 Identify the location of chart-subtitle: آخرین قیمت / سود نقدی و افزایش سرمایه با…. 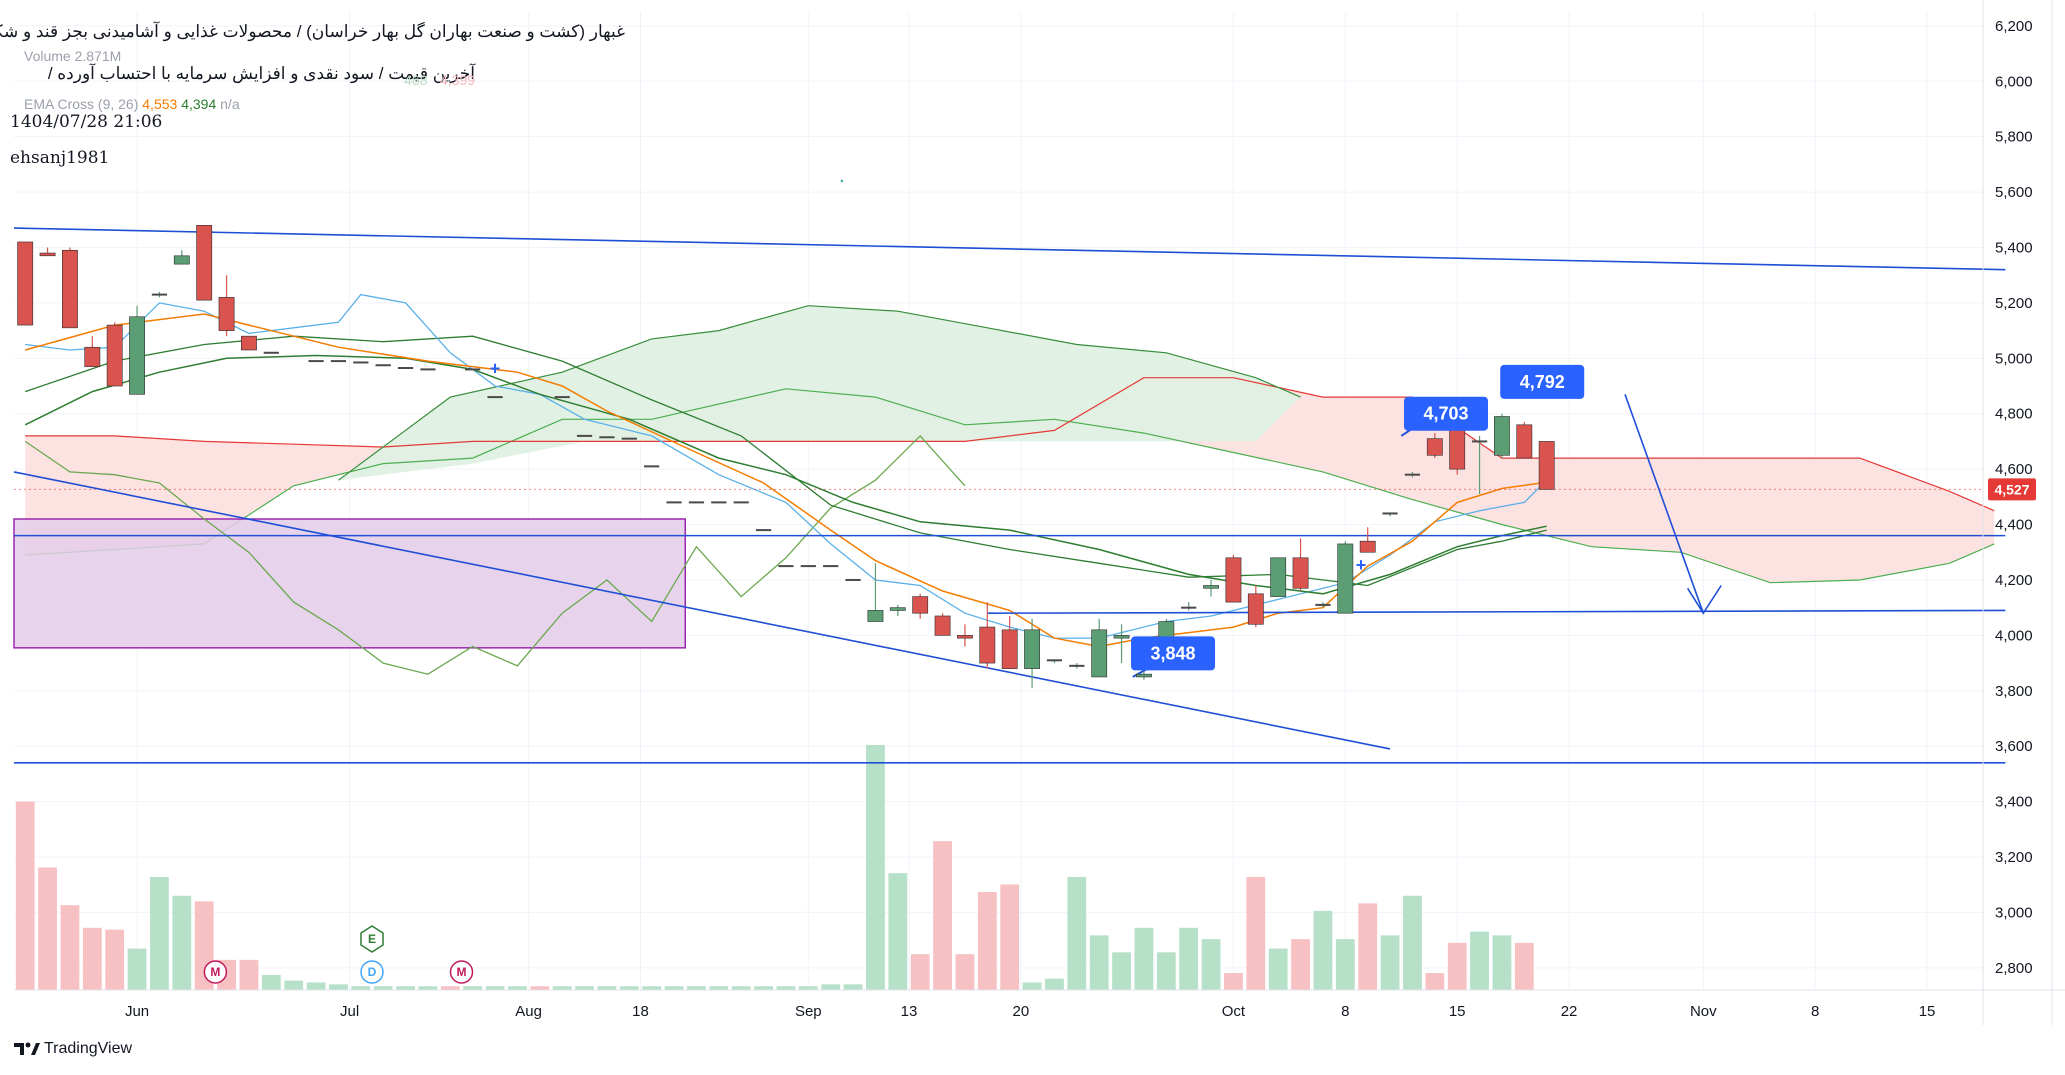
(261, 73).